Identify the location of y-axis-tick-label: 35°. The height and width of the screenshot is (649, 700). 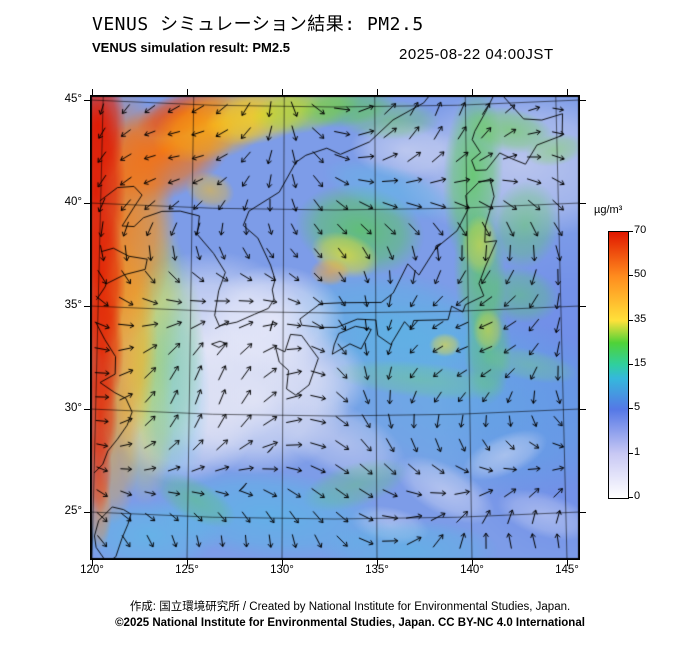
(73, 305).